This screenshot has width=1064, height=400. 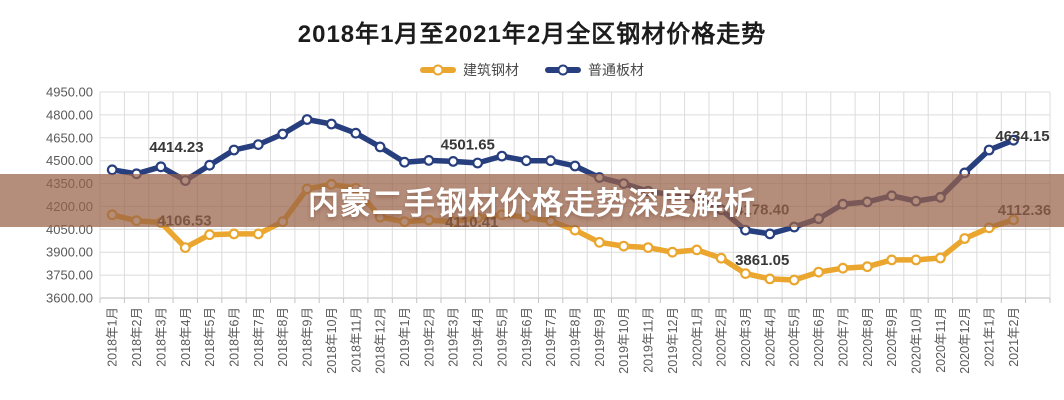 I want to click on y-axis-label: 3600.00, so click(x=69, y=298).